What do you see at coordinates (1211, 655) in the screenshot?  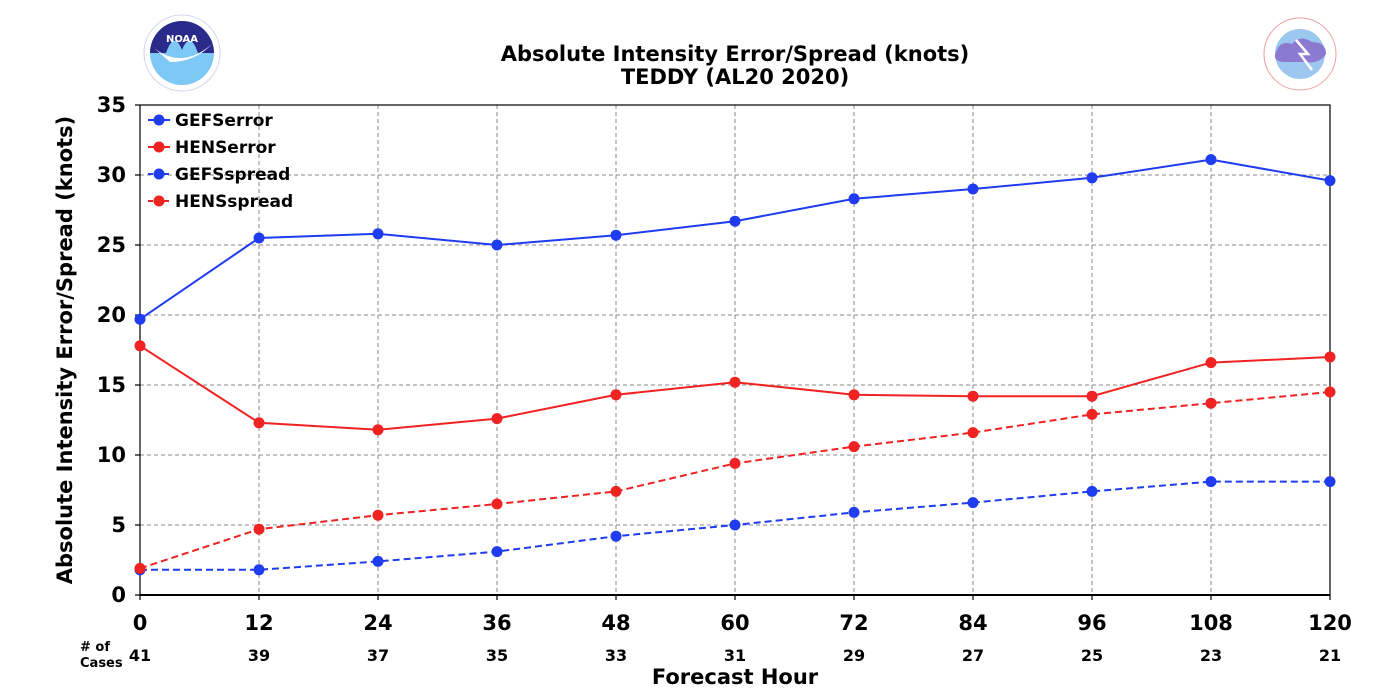 I see `cases-value: 23` at bounding box center [1211, 655].